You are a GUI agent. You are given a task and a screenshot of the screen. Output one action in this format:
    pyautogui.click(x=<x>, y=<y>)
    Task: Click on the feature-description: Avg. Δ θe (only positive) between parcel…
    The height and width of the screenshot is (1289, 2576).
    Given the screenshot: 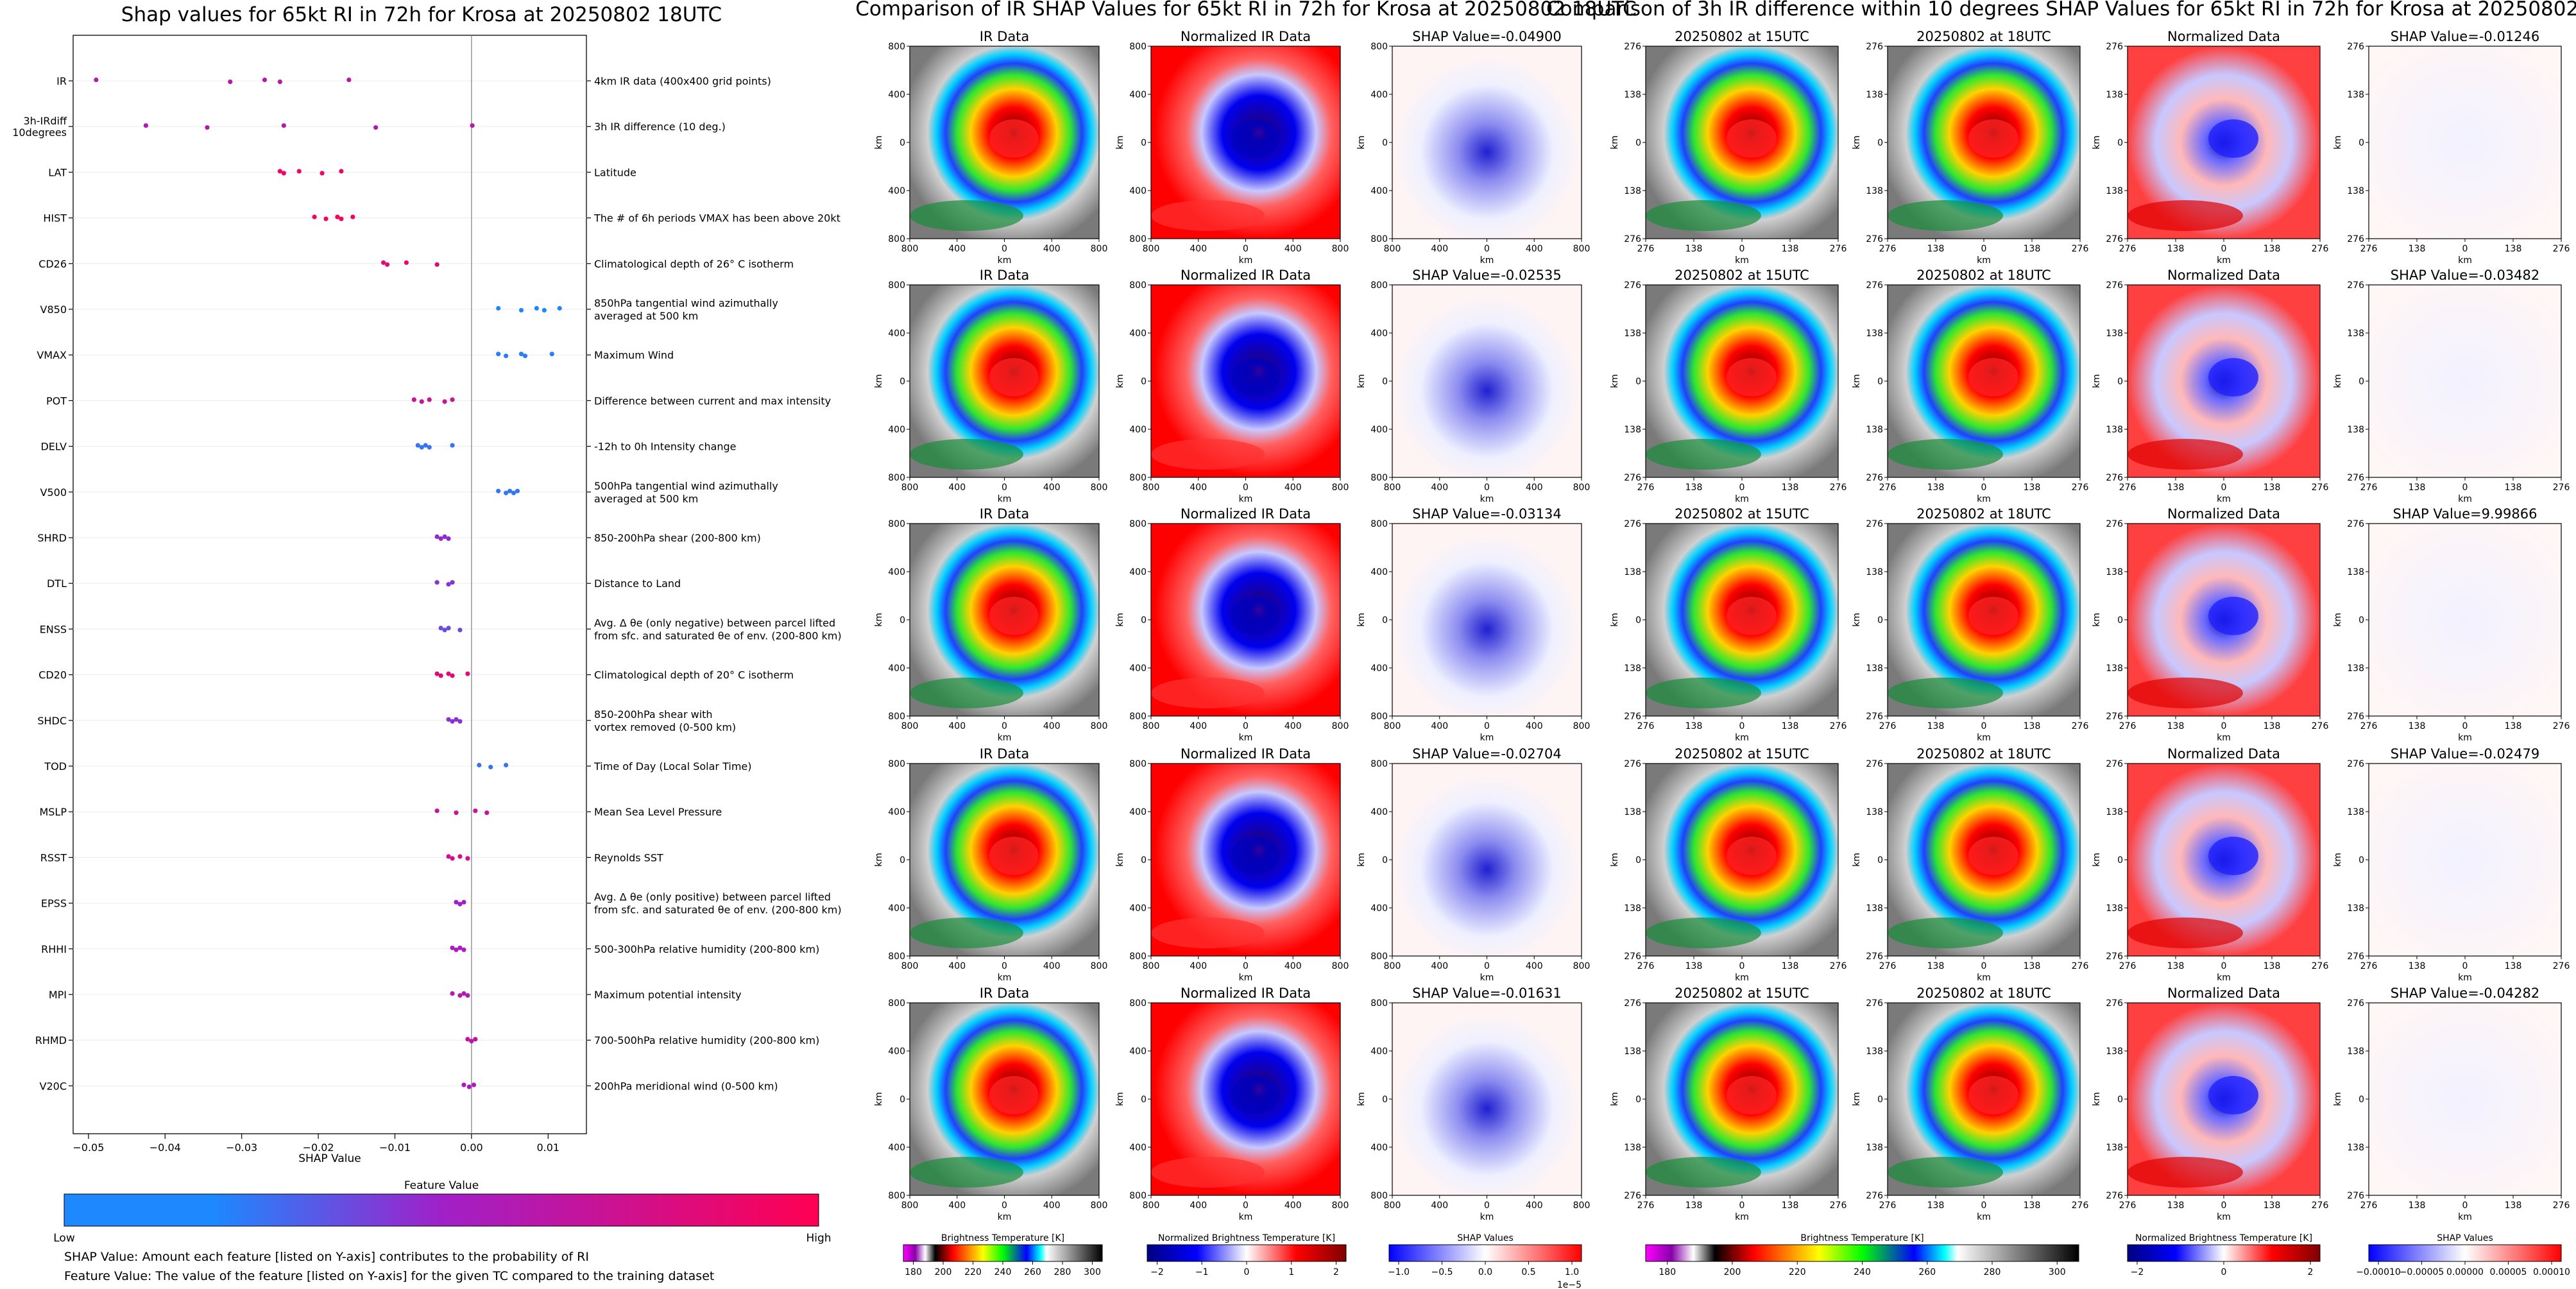 What is the action you would take?
    pyautogui.click(x=718, y=903)
    